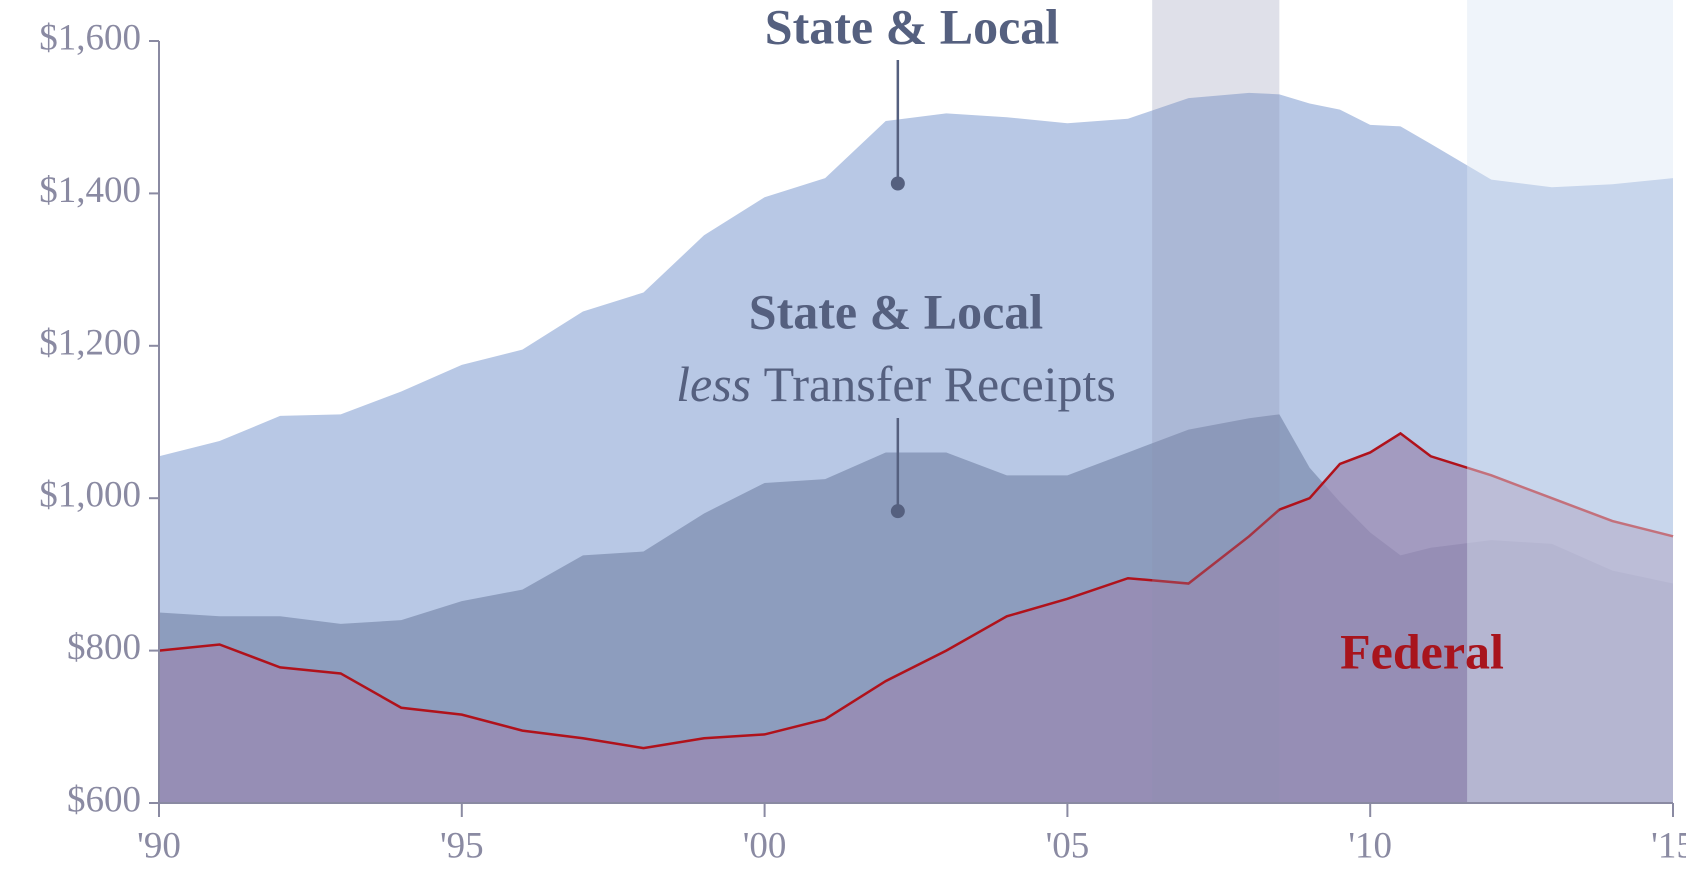 The width and height of the screenshot is (1686, 873). I want to click on y-tick-label: $1,200, so click(90, 342).